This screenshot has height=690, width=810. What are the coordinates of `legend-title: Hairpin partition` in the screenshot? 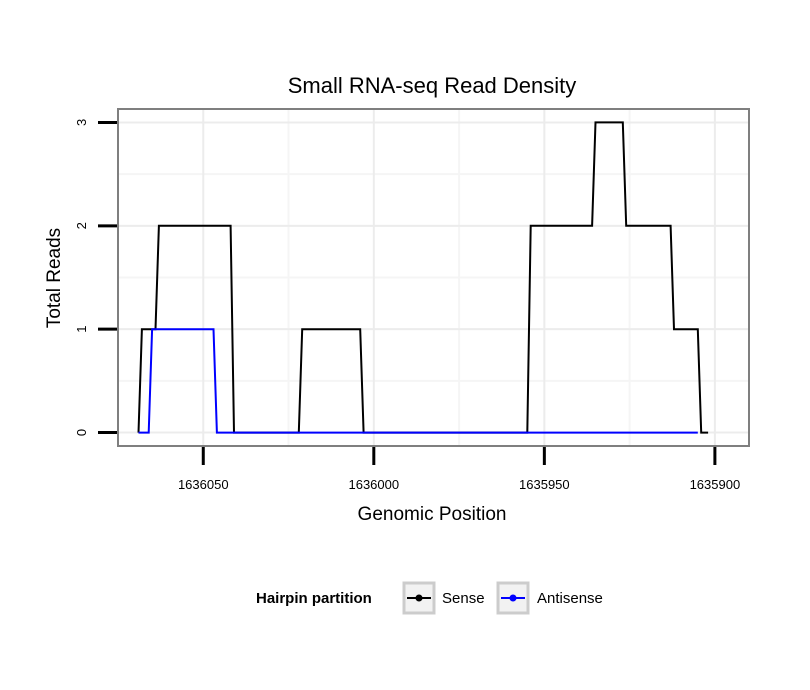 It's located at (314, 598).